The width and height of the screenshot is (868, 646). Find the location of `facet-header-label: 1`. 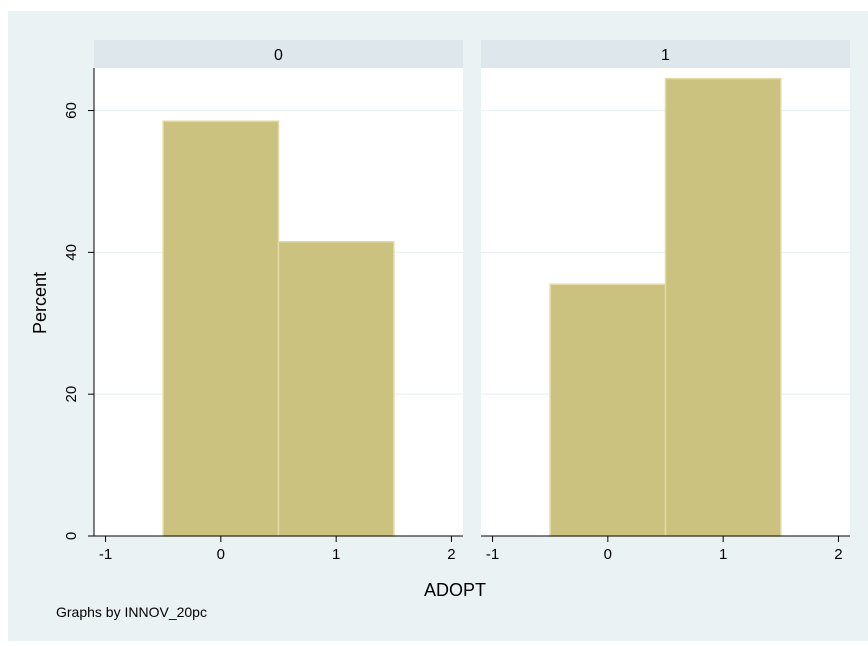

facet-header-label: 1 is located at coordinates (665, 55).